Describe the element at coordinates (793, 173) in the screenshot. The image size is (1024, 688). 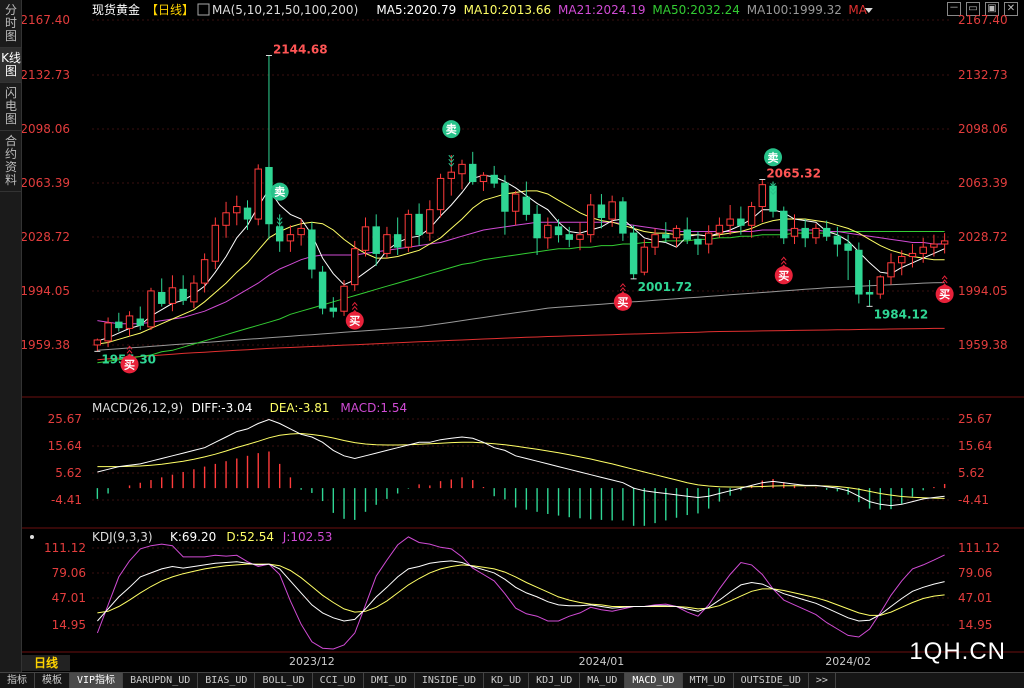
I see `price-annotation: 2065.32` at that location.